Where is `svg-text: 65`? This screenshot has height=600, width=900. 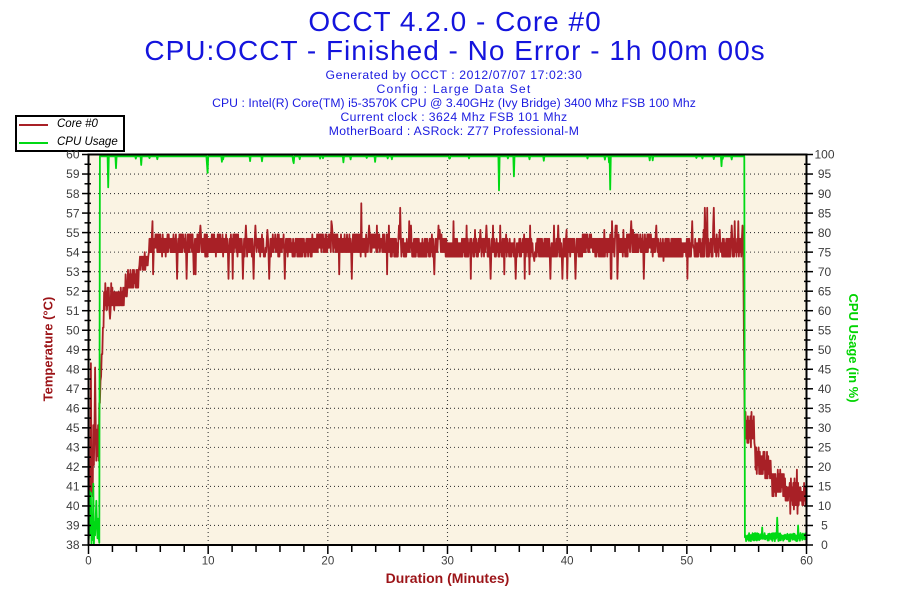
svg-text: 65 is located at coordinates (825, 291).